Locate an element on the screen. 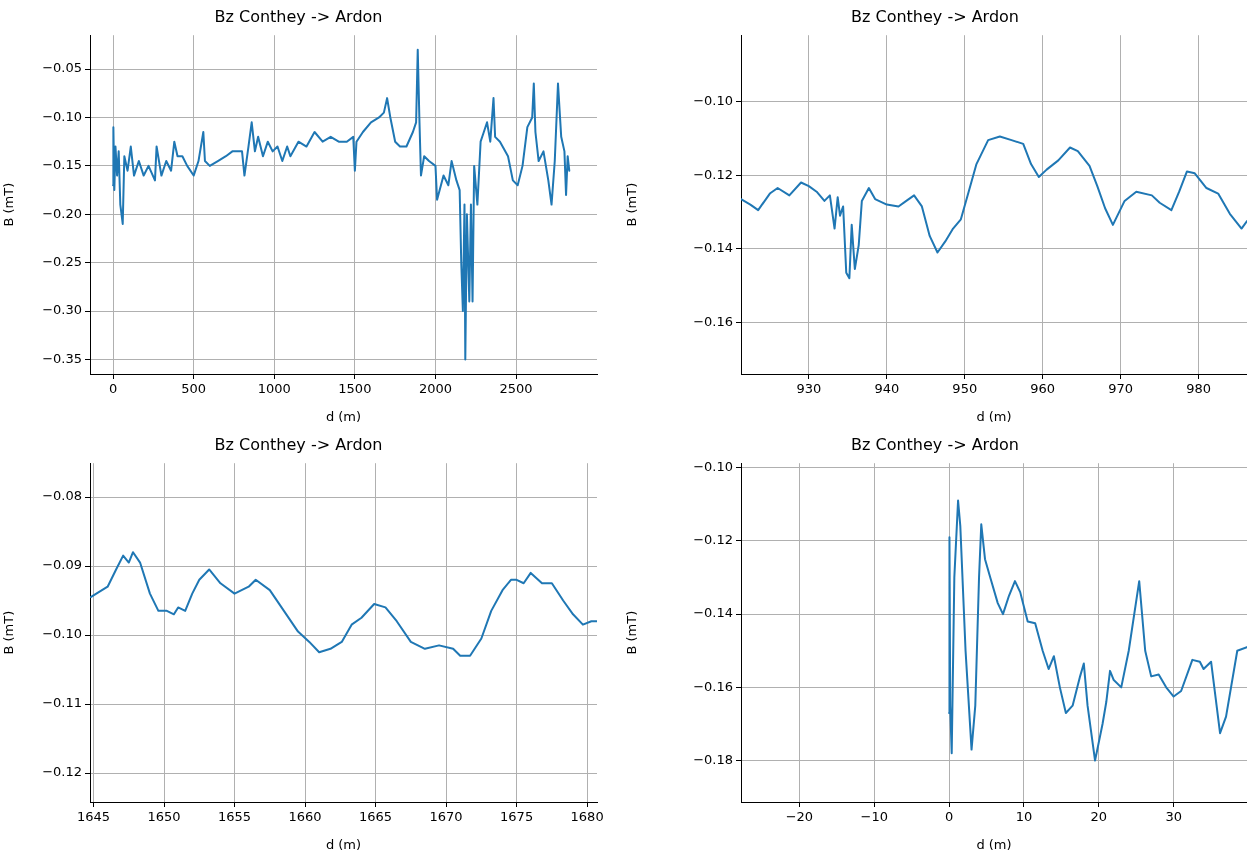 Image resolution: width=1247 pixels, height=855 pixels. x-tick-label: 2000 is located at coordinates (435, 389).